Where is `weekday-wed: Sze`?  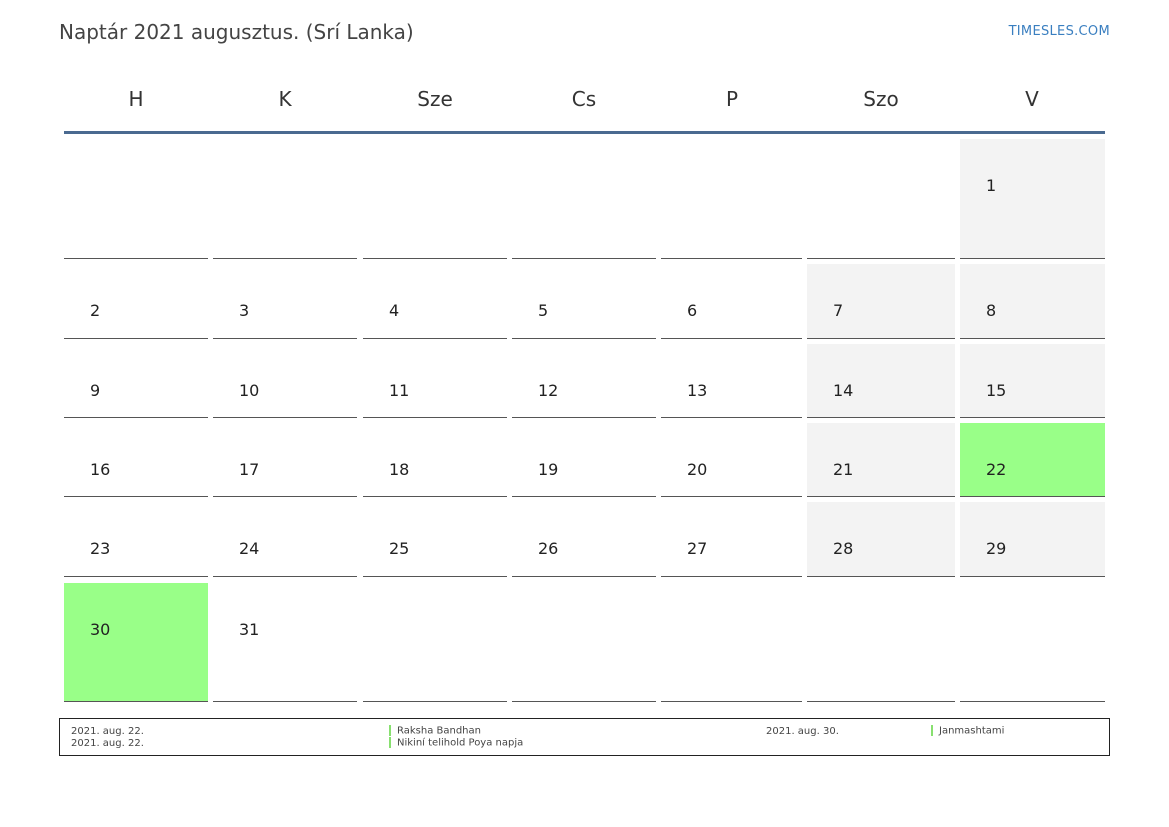 weekday-wed: Sze is located at coordinates (435, 99).